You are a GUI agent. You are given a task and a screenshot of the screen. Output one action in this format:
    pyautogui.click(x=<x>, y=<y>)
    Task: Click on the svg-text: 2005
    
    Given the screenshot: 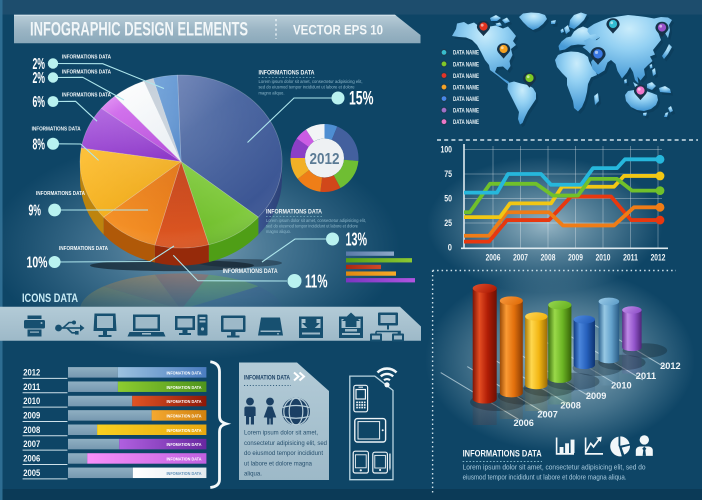 What is the action you would take?
    pyautogui.click(x=31, y=473)
    